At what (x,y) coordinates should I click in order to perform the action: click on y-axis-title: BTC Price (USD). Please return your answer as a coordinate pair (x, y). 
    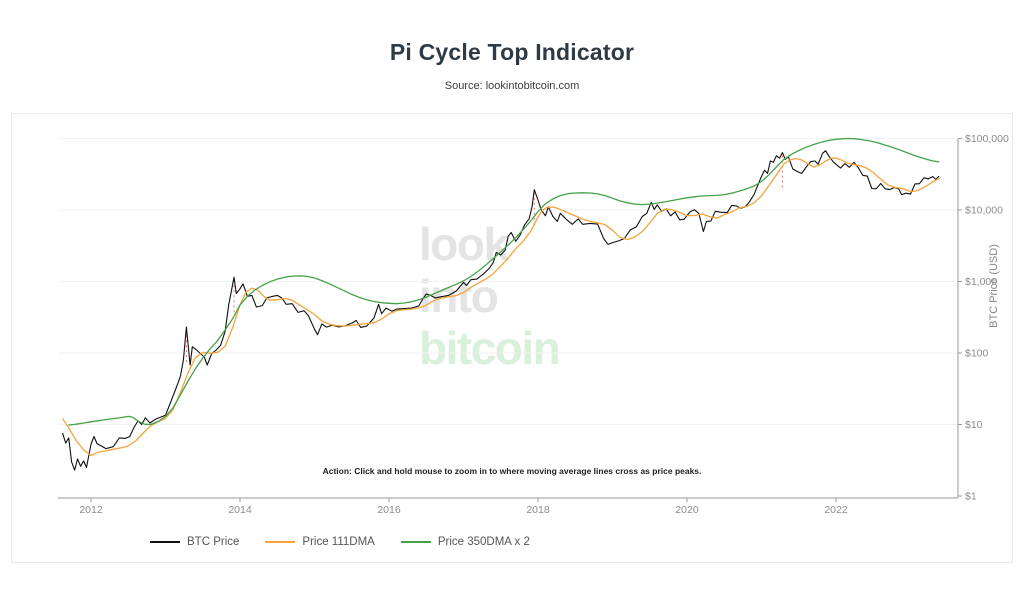
    Looking at the image, I should click on (994, 286).